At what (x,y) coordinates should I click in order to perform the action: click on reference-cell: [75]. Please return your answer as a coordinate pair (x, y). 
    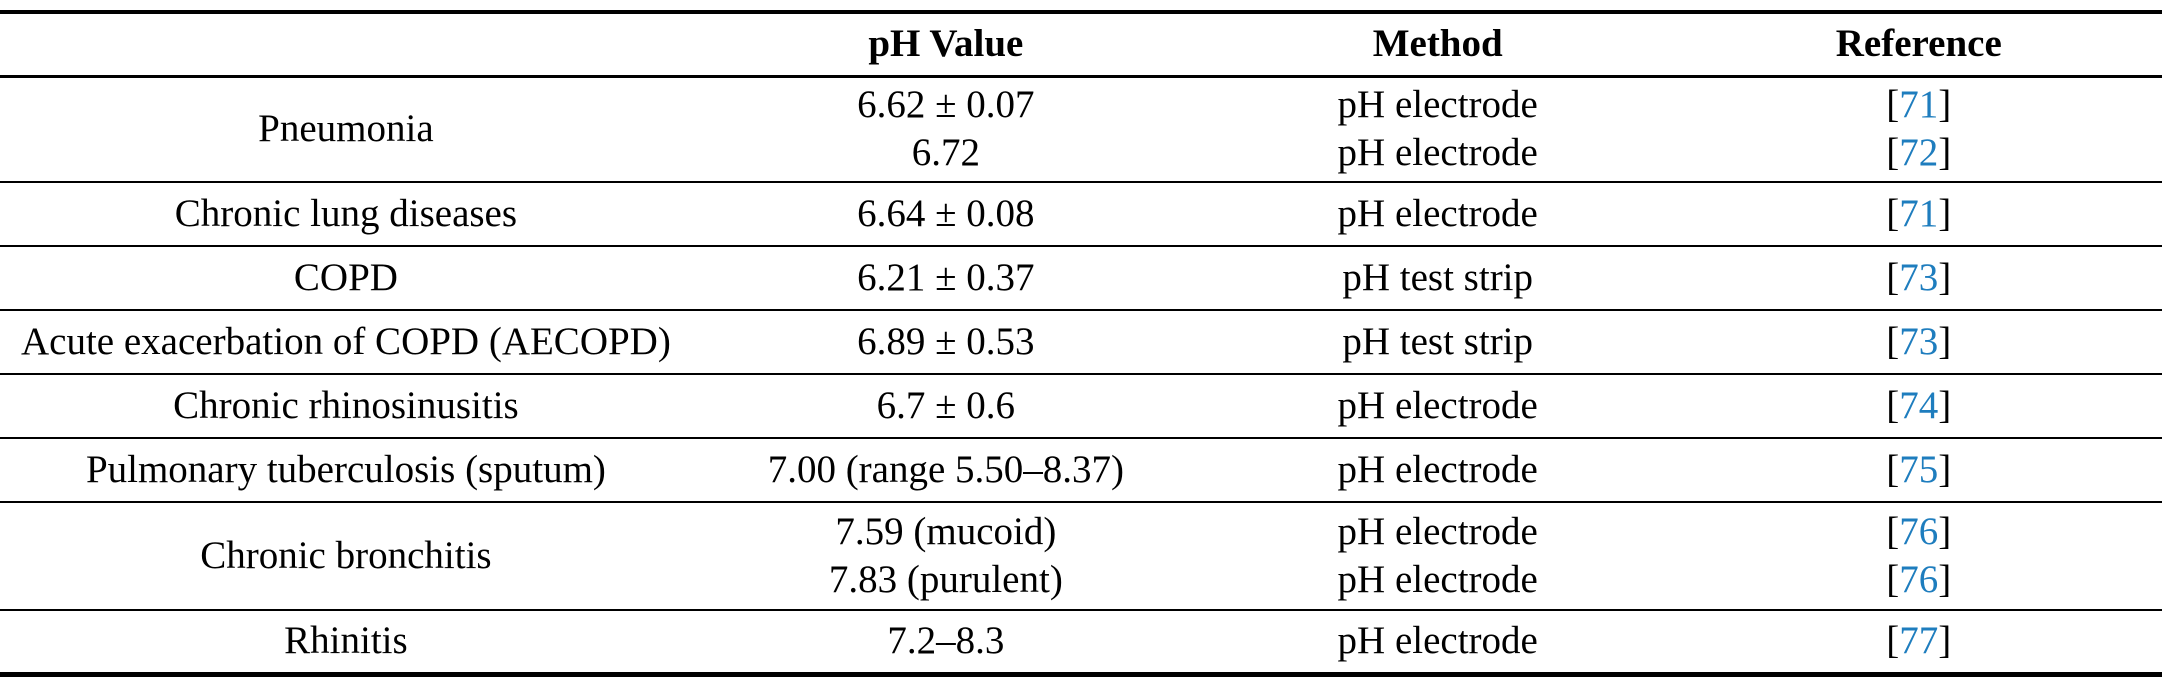
    Looking at the image, I should click on (1919, 470).